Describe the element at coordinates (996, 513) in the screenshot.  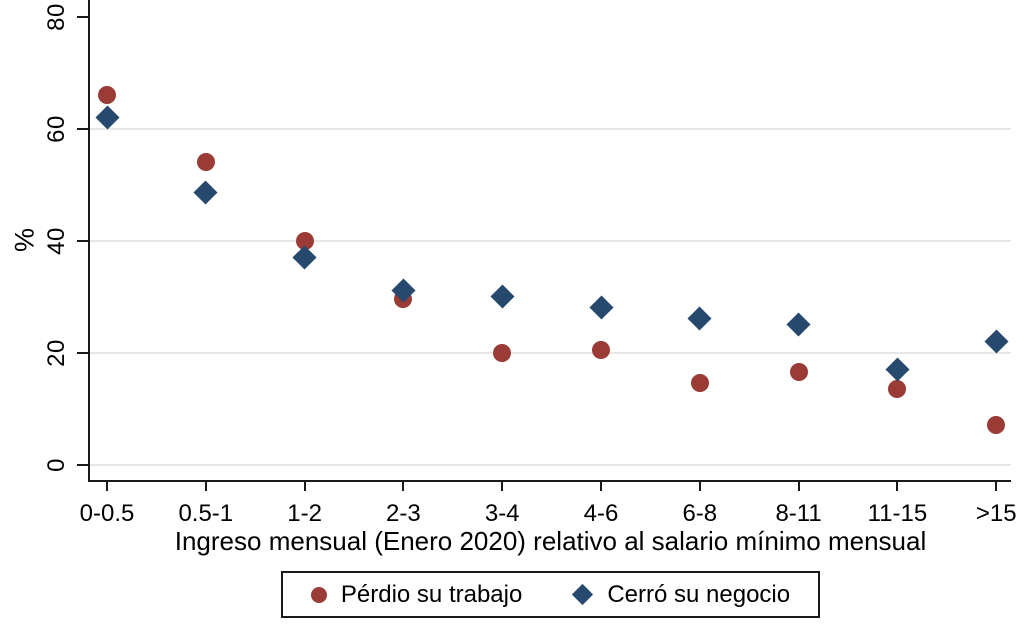
I see `x-tick-label-9: >15` at that location.